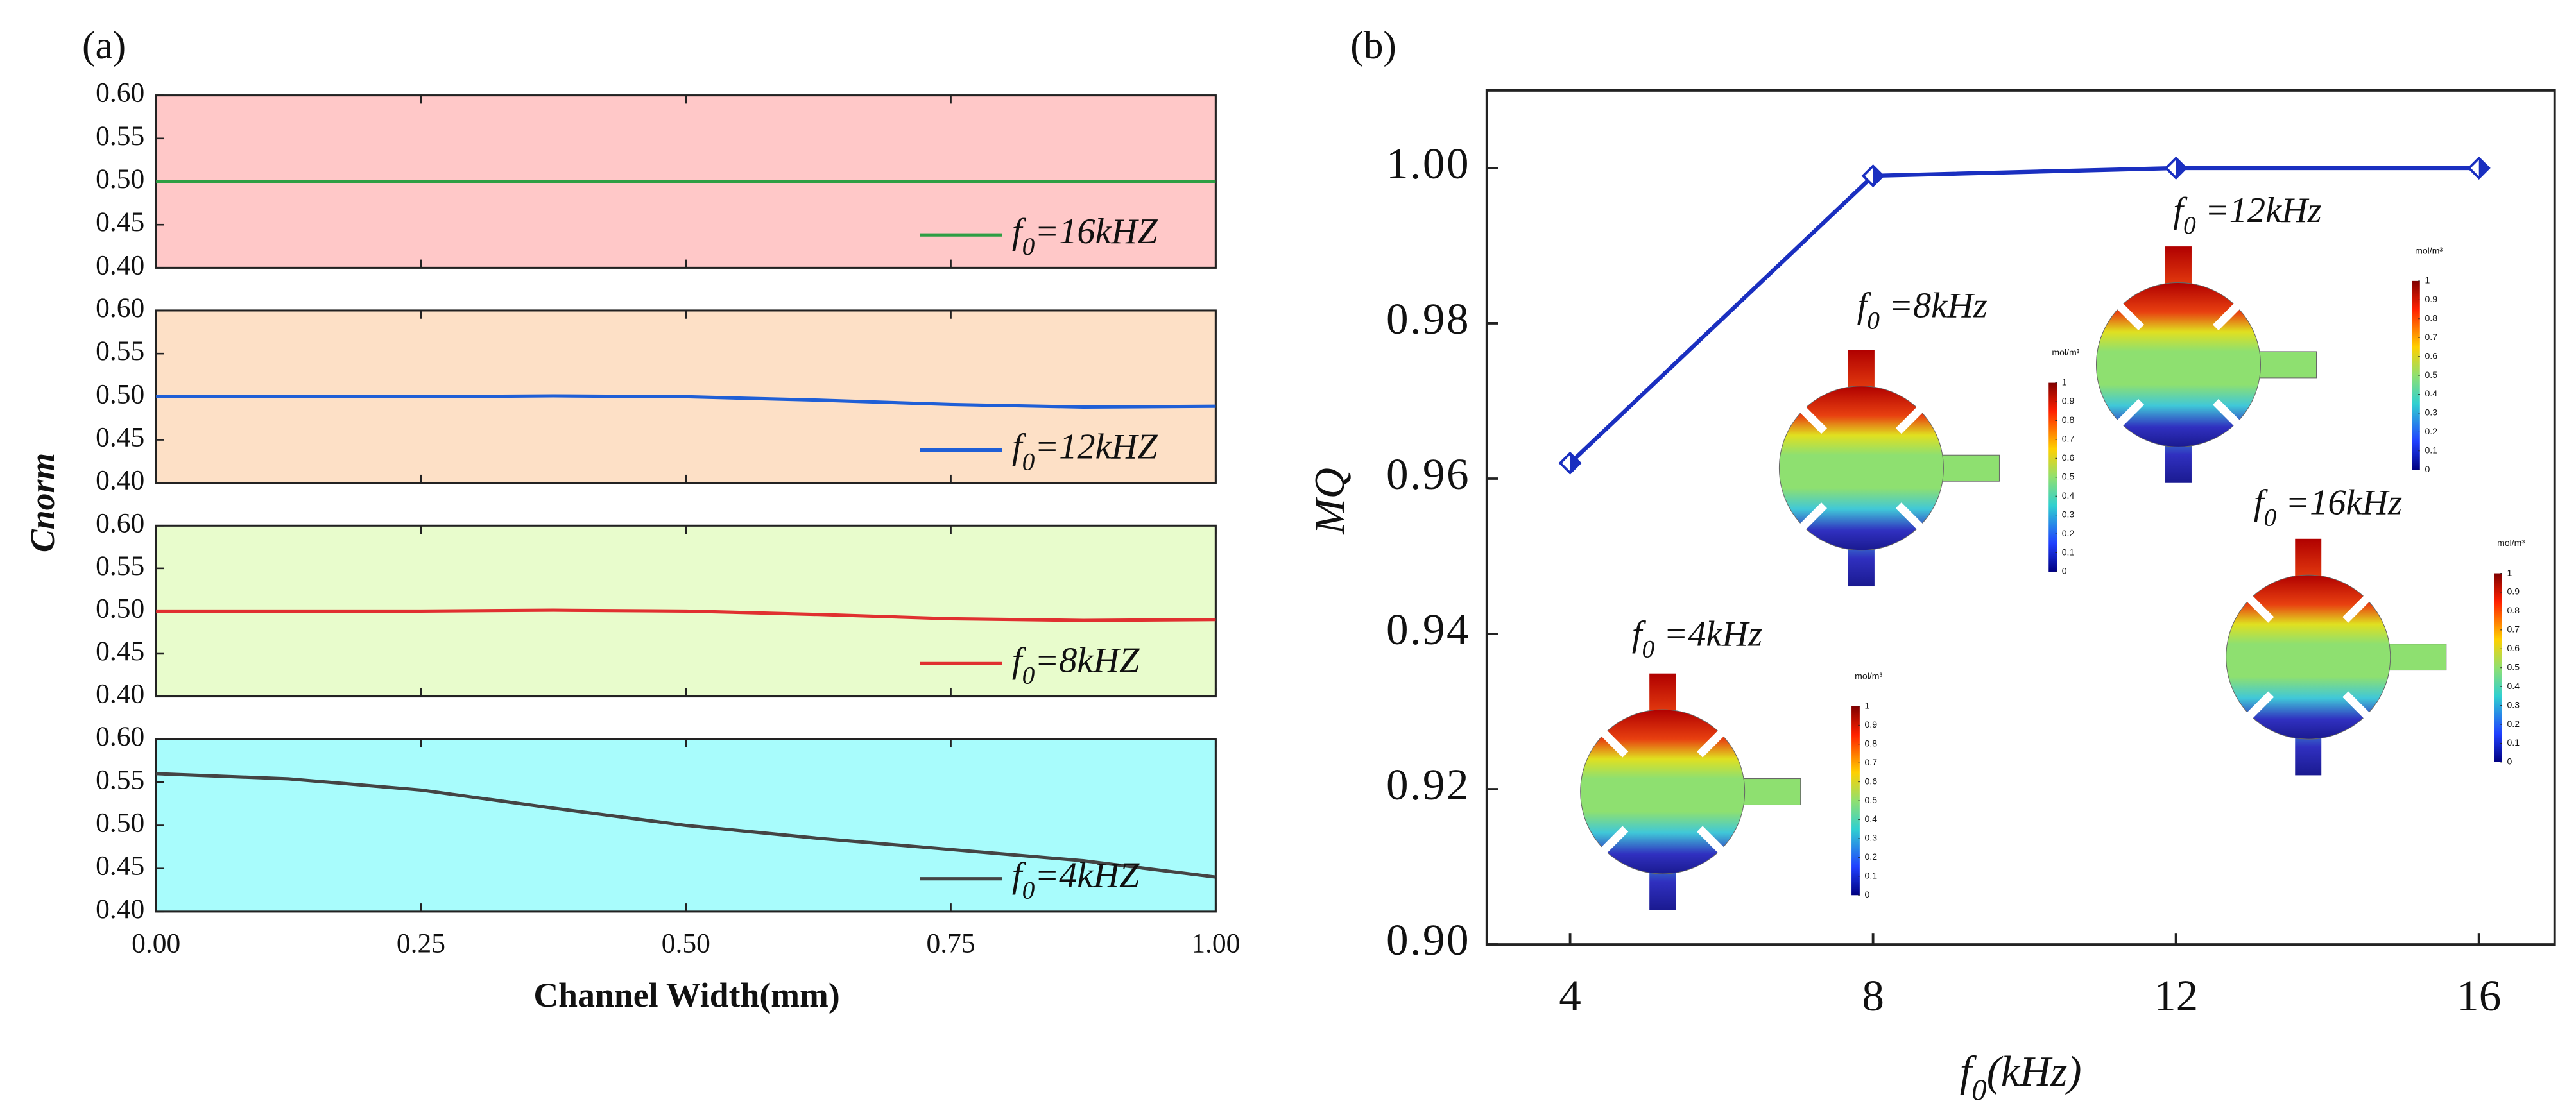  What do you see at coordinates (1085, 451) in the screenshot?
I see `legend-label: f0=12kHZ` at bounding box center [1085, 451].